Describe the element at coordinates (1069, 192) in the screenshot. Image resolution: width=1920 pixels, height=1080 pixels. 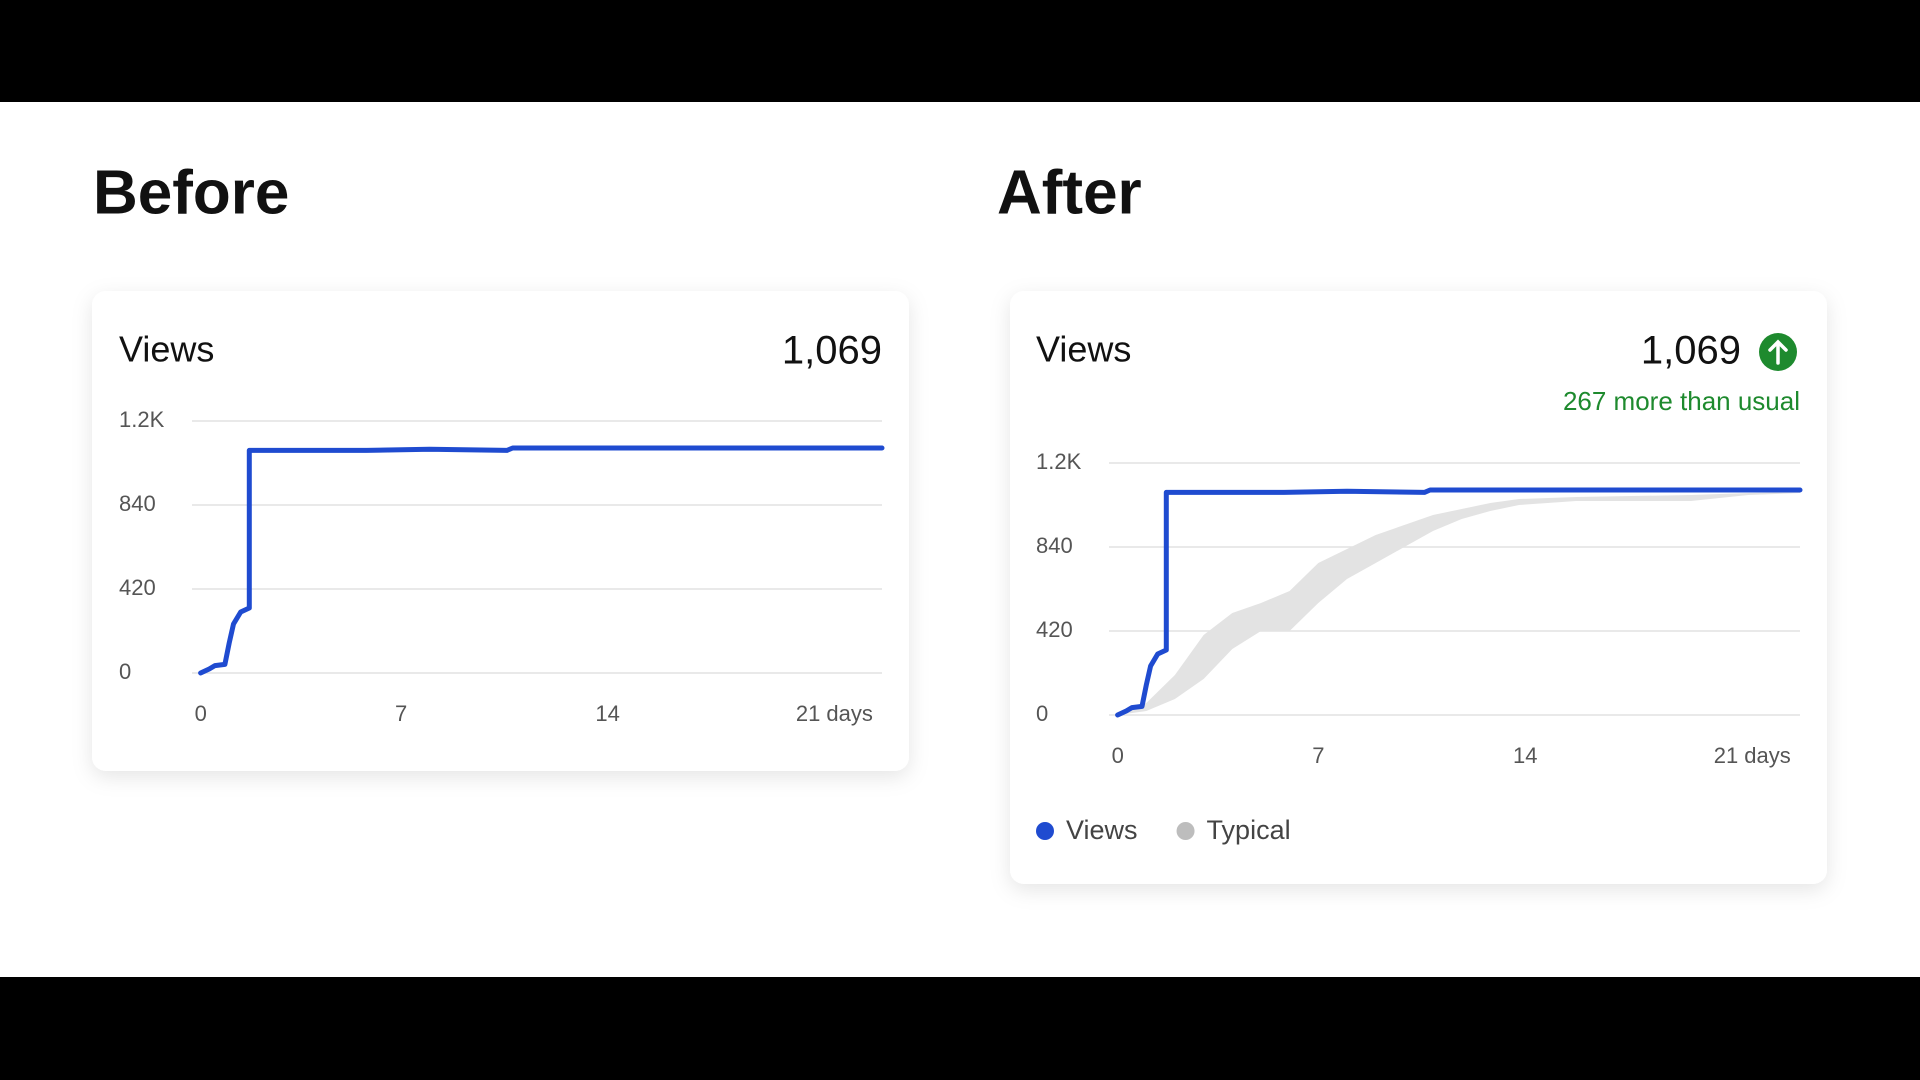
I see `section-heading: After` at that location.